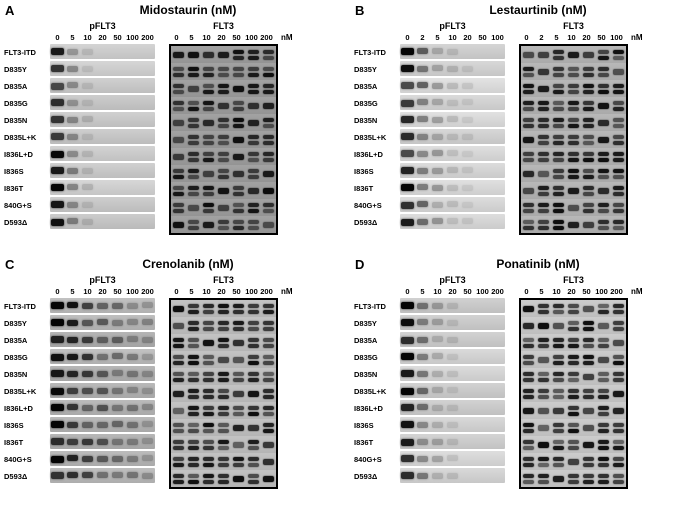 This screenshot has width=700, height=510. What do you see at coordinates (18, 459) in the screenshot?
I see `mutant-row-label: 840G+S` at bounding box center [18, 459].